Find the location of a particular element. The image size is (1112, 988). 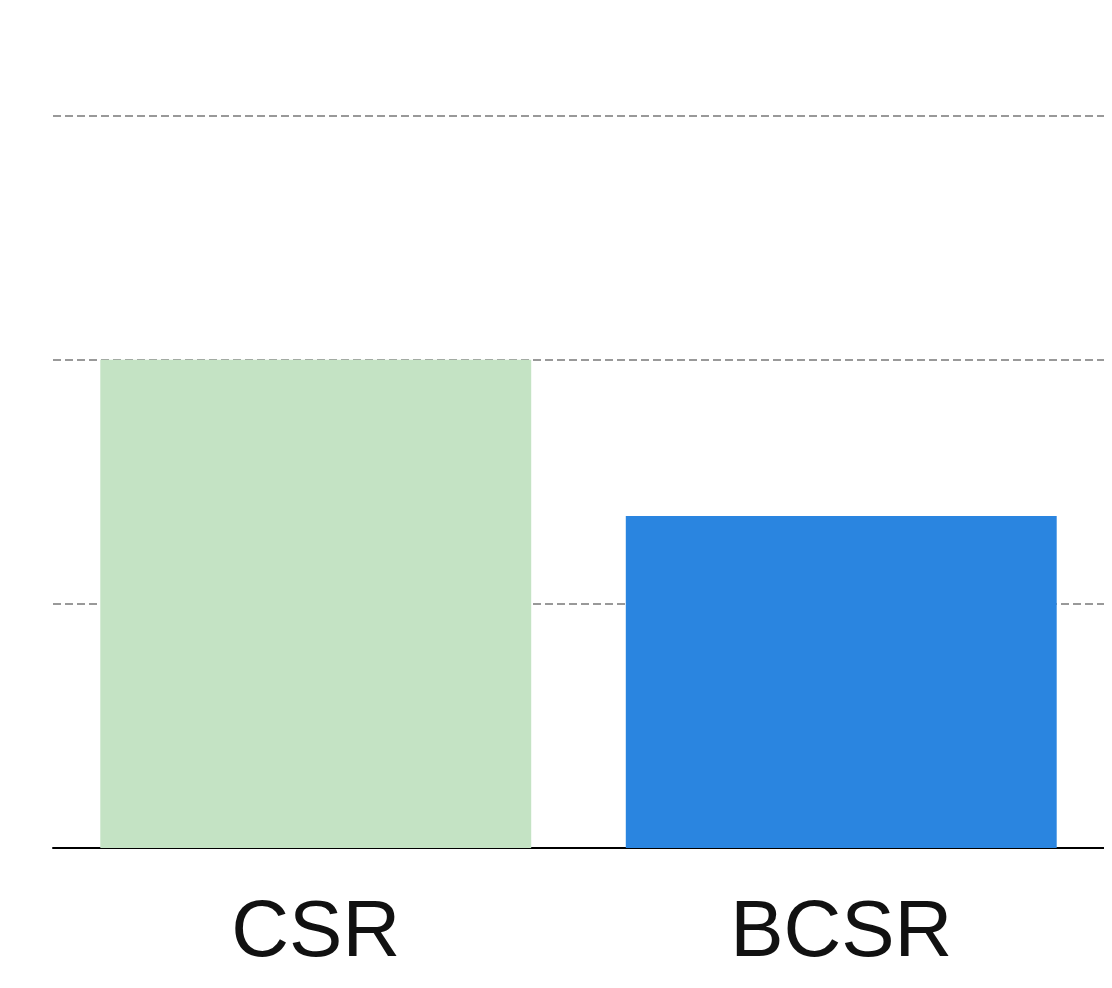

x-tick-label: BCSR is located at coordinates (841, 928).